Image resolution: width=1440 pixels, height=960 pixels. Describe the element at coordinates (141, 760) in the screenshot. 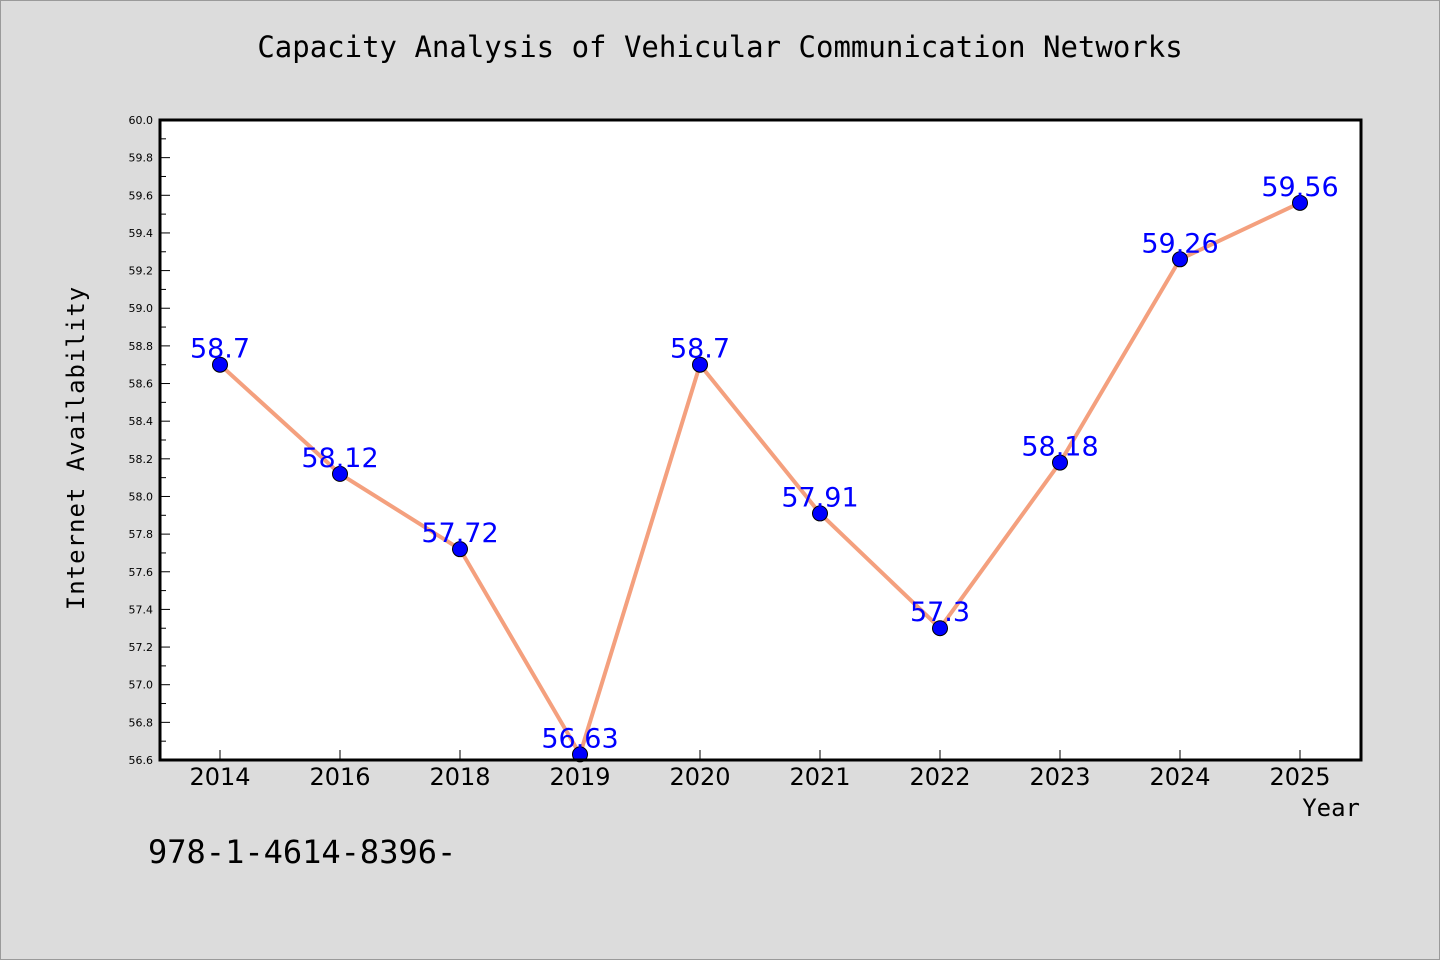

I see `y-tick-label: 56.6` at that location.